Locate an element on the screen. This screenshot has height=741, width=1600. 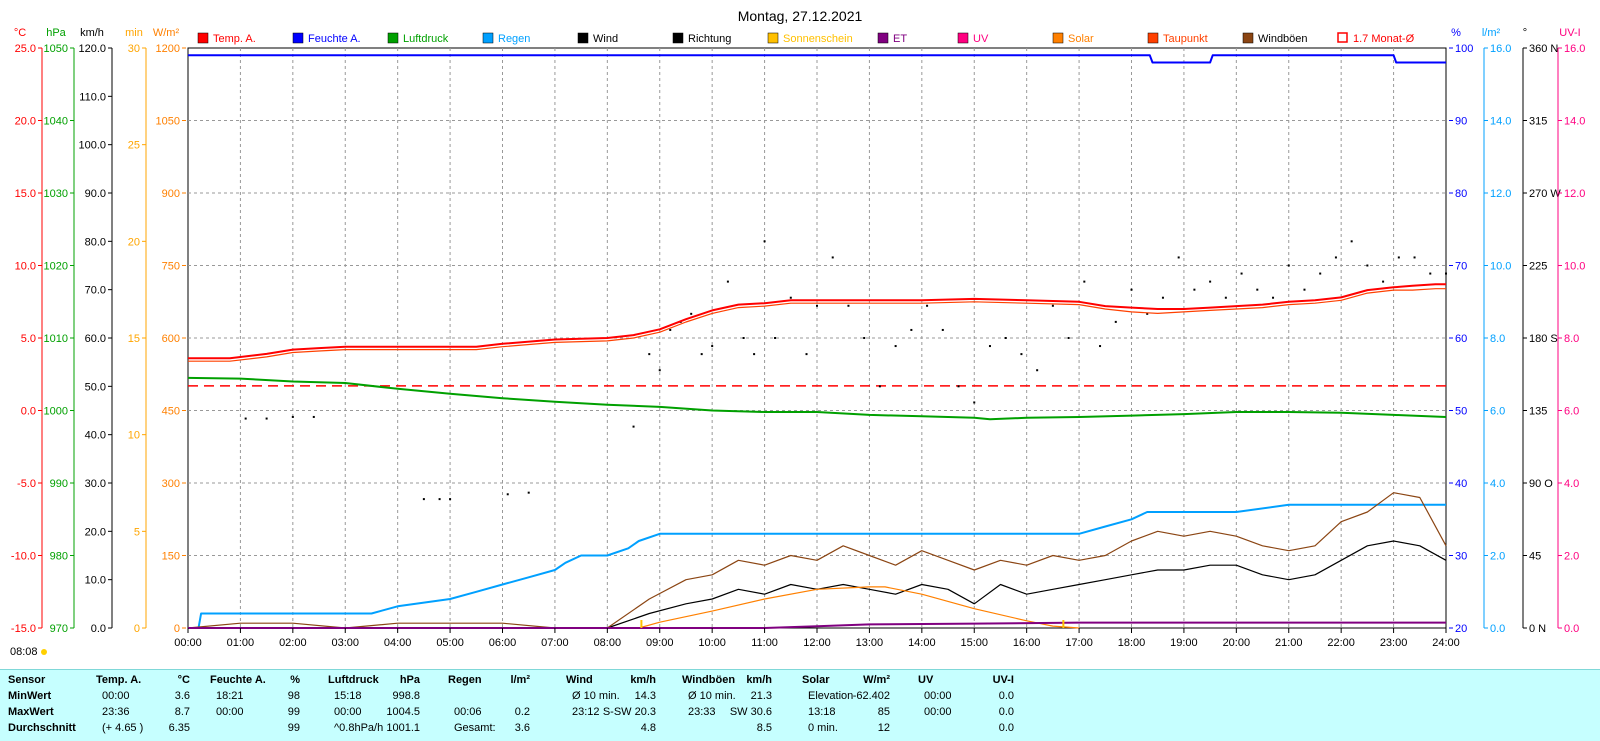
stats-header-unit: W/m² is located at coordinates (876, 680).